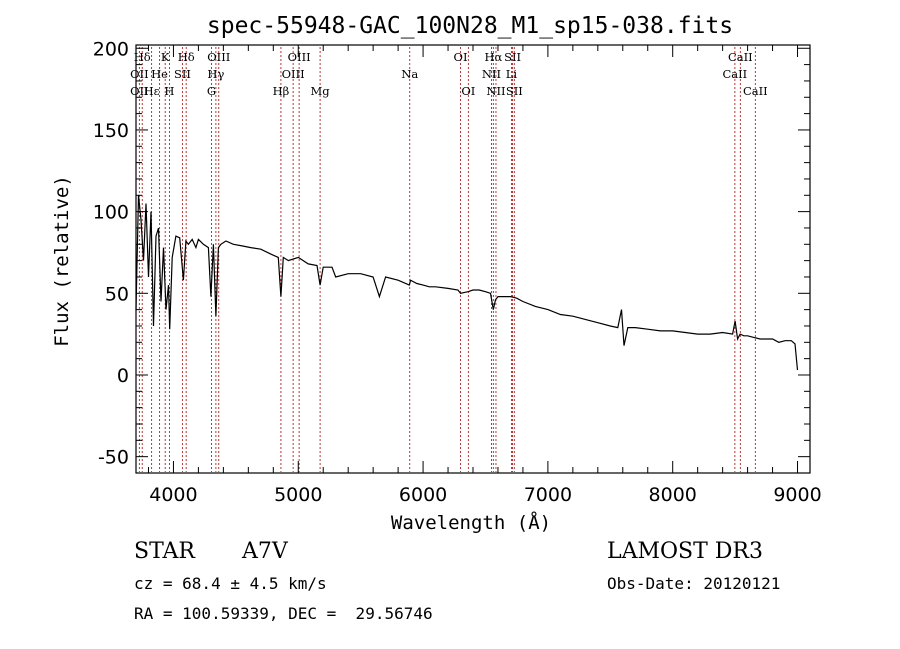  Describe the element at coordinates (173, 495) in the screenshot. I see `x-tick-label: 4000` at that location.